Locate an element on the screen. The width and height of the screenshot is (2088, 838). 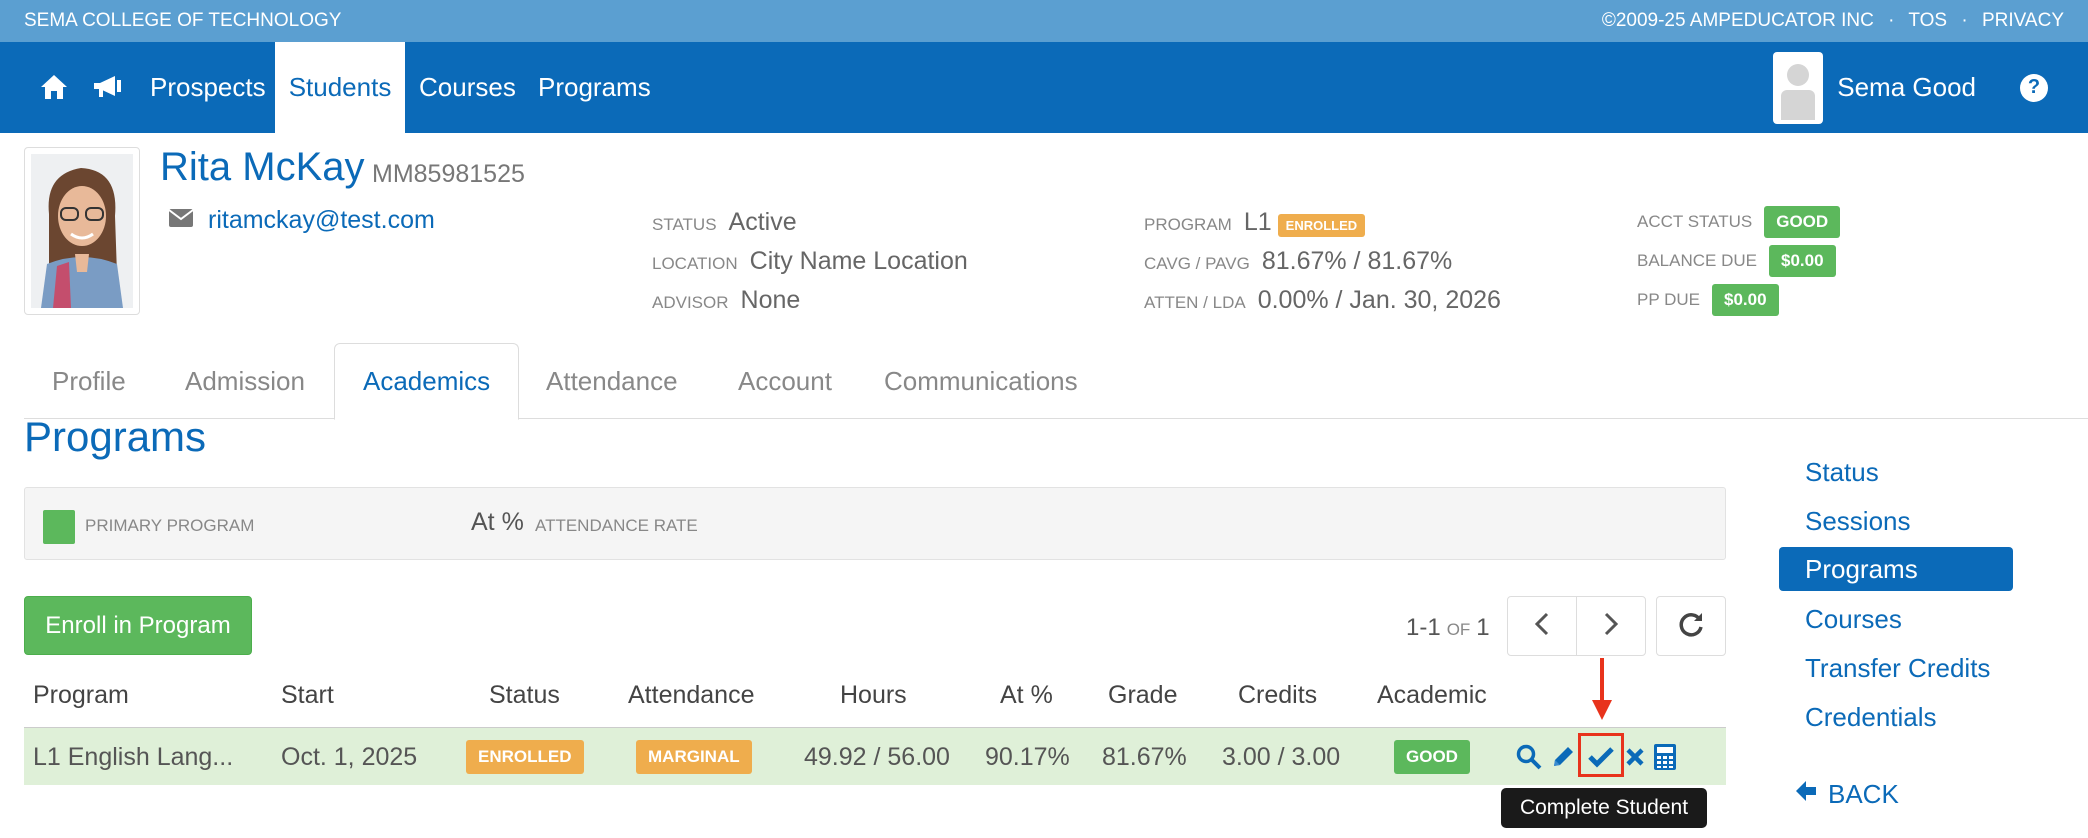
cell-grade: 81.67% is located at coordinates (1144, 756).